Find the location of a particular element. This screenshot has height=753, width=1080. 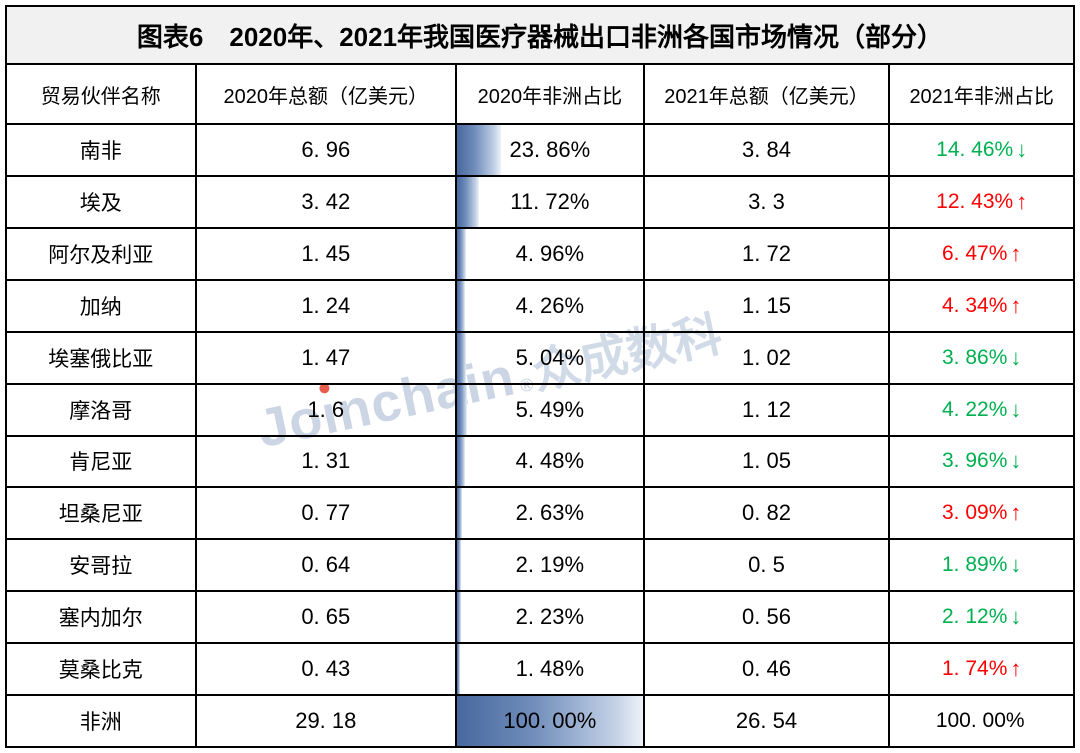

share-2020-value: 5. 04% is located at coordinates (550, 357).